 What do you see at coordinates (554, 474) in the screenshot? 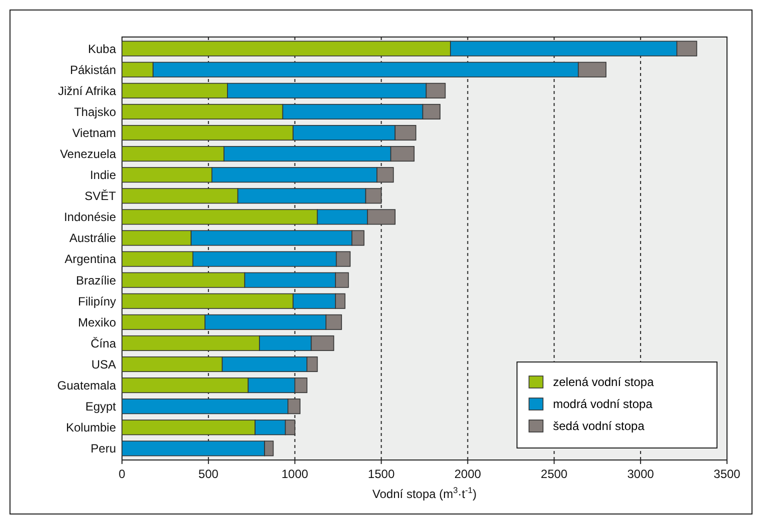
I see `x-tick-label: 2500` at bounding box center [554, 474].